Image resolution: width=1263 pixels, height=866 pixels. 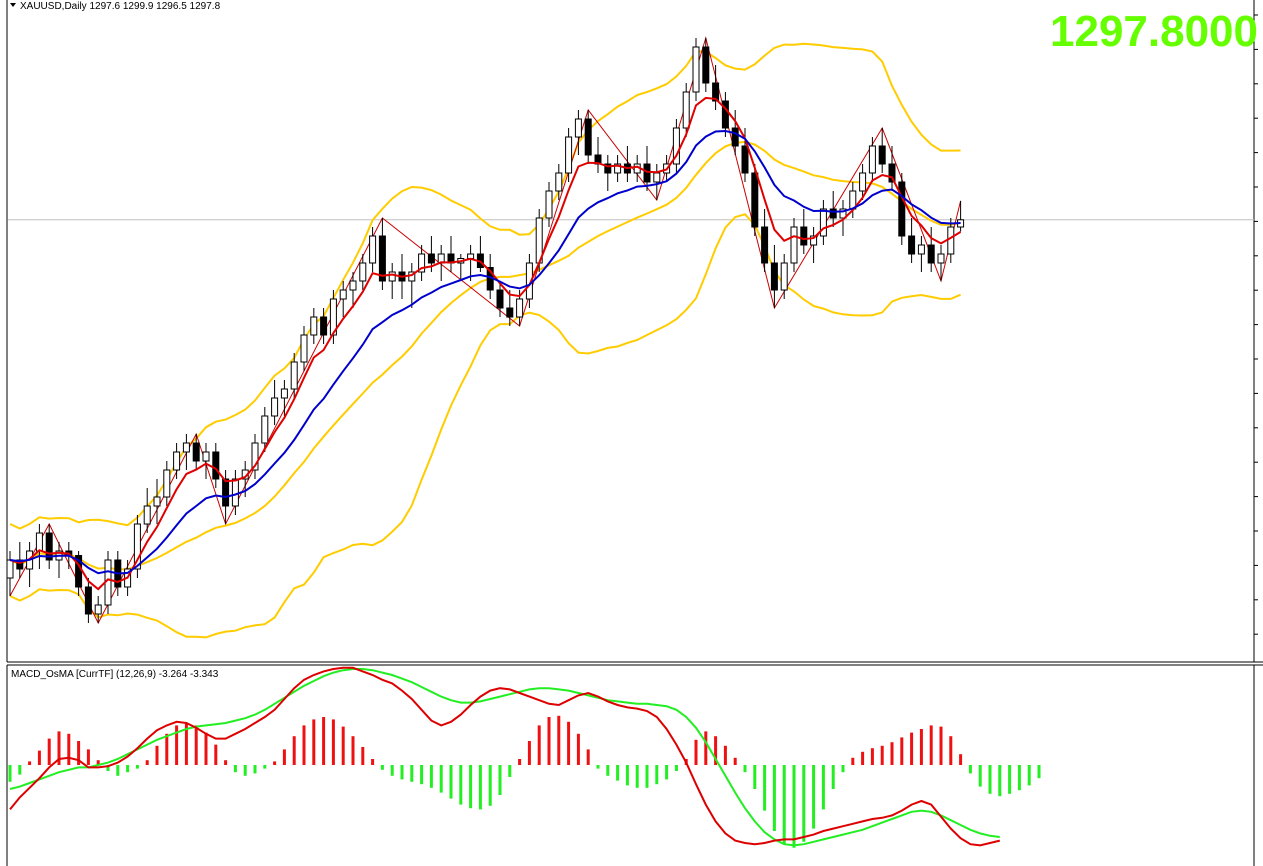 What do you see at coordinates (1154, 31) in the screenshot?
I see `current-price-display: 1297.8000` at bounding box center [1154, 31].